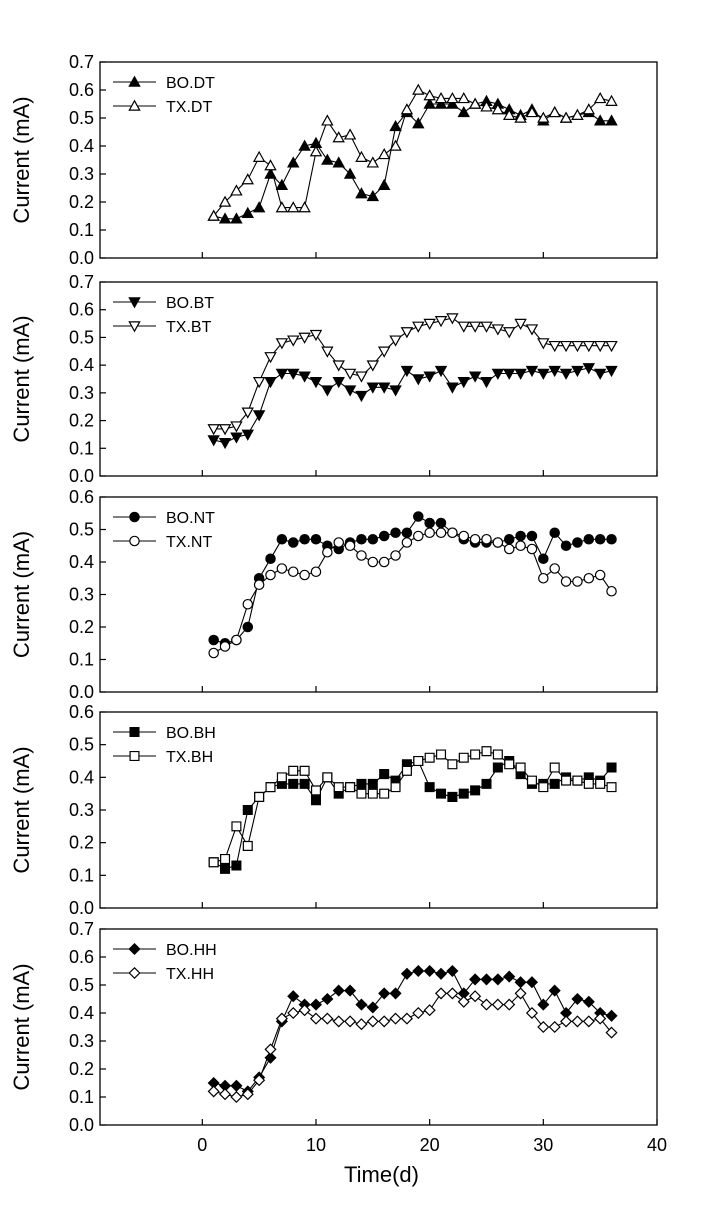 The width and height of the screenshot is (709, 1206). Describe the element at coordinates (165, 950) in the screenshot. I see `legend-entry: BO.HH` at that location.